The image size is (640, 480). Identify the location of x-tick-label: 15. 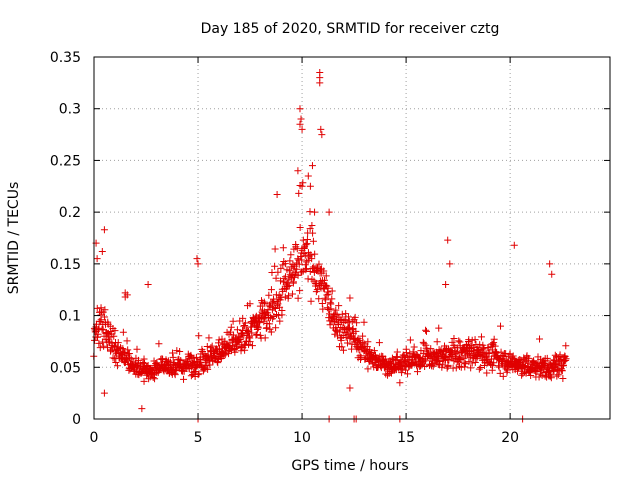
(406, 438).